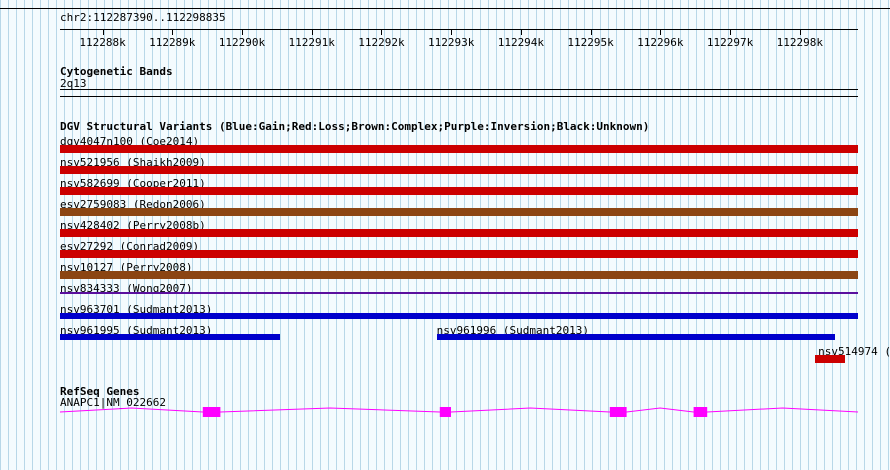 The height and width of the screenshot is (470, 890). I want to click on ruler-tick-label: 112296k, so click(660, 42).